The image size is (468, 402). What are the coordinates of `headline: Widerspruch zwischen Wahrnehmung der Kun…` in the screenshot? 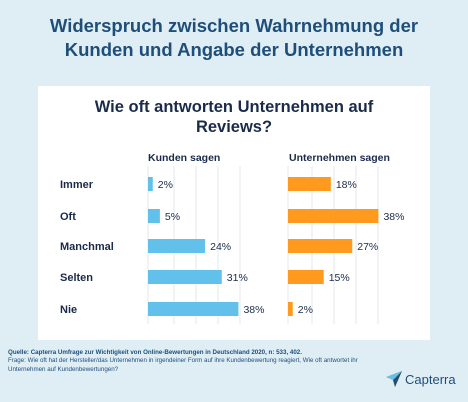 It's located at (234, 38).